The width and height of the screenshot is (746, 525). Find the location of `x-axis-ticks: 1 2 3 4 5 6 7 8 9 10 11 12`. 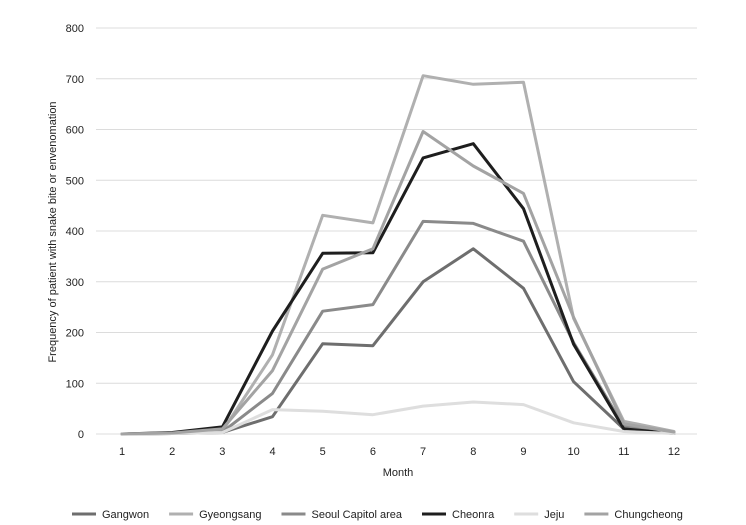

x-axis-ticks: 1 2 3 4 5 6 7 8 9 10 11 12 is located at coordinates (399, 452).